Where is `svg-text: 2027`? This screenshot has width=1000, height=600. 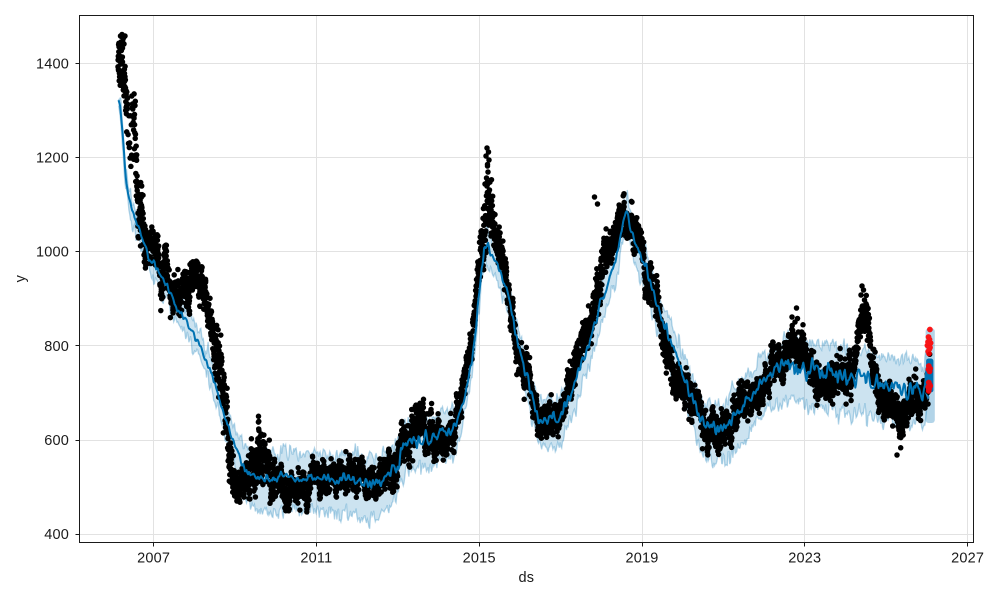 svg-text: 2027 is located at coordinates (967, 559).